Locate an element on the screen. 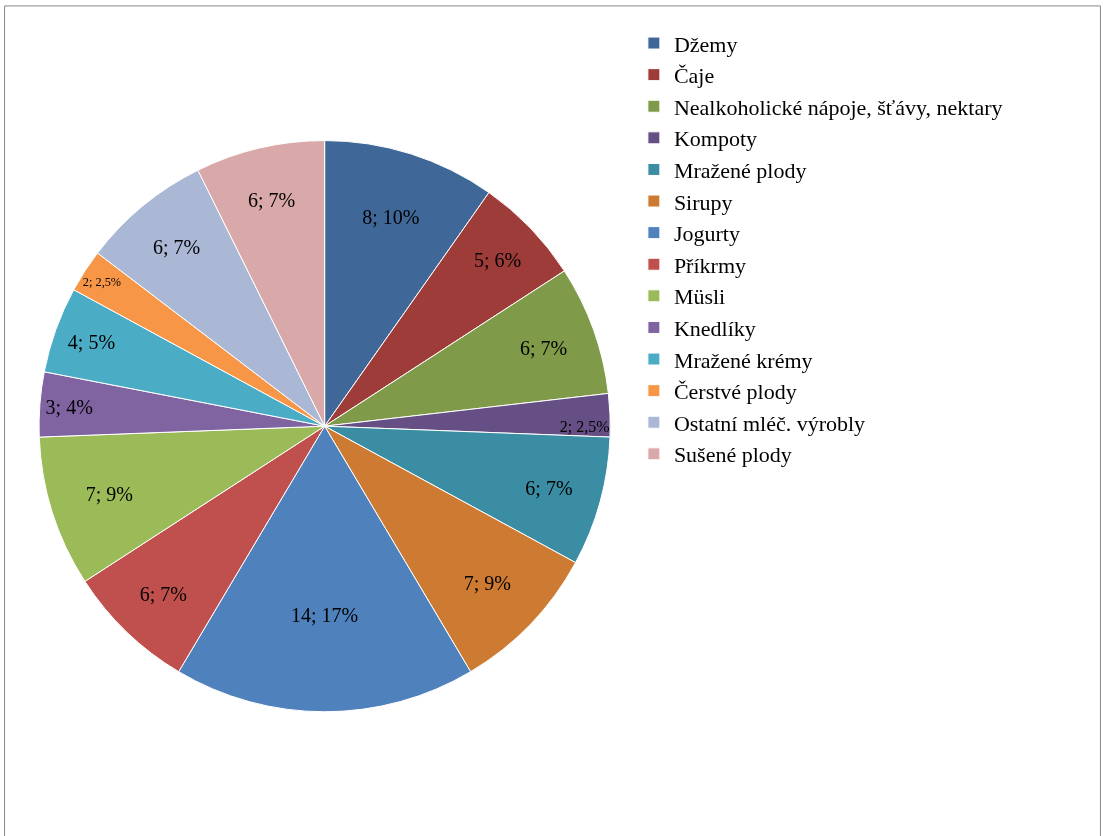 The height and width of the screenshot is (836, 1105). legend-label: Čaje is located at coordinates (694, 76).